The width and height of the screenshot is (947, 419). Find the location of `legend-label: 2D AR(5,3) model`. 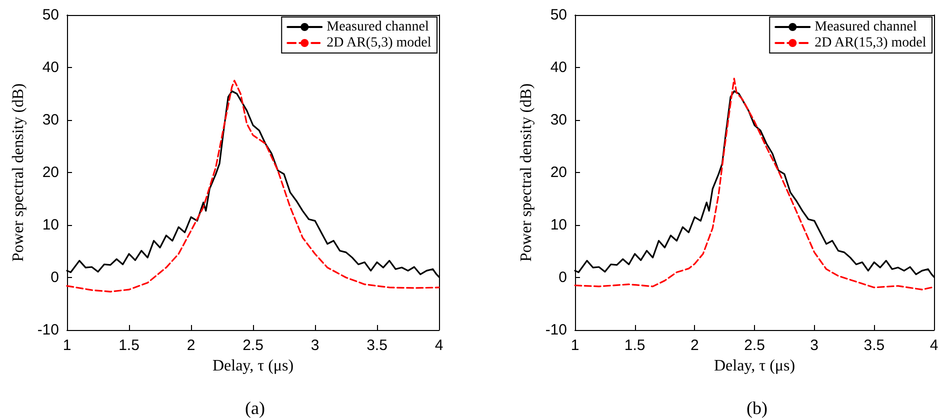

legend-label: 2D AR(5,3) model is located at coordinates (379, 43).